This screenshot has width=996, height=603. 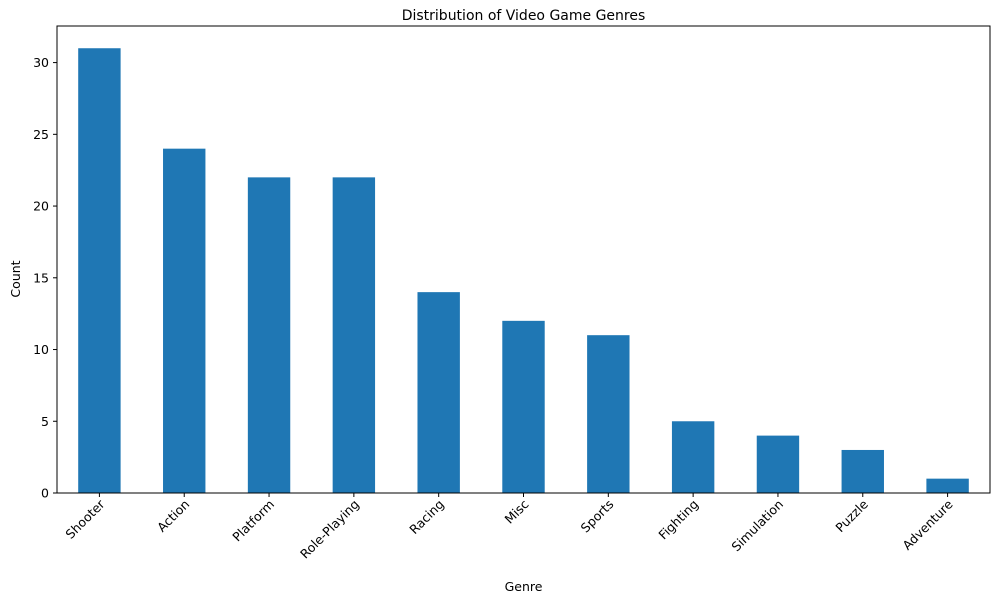 What do you see at coordinates (41, 206) in the screenshot?
I see `y-tick-label: 20` at bounding box center [41, 206].